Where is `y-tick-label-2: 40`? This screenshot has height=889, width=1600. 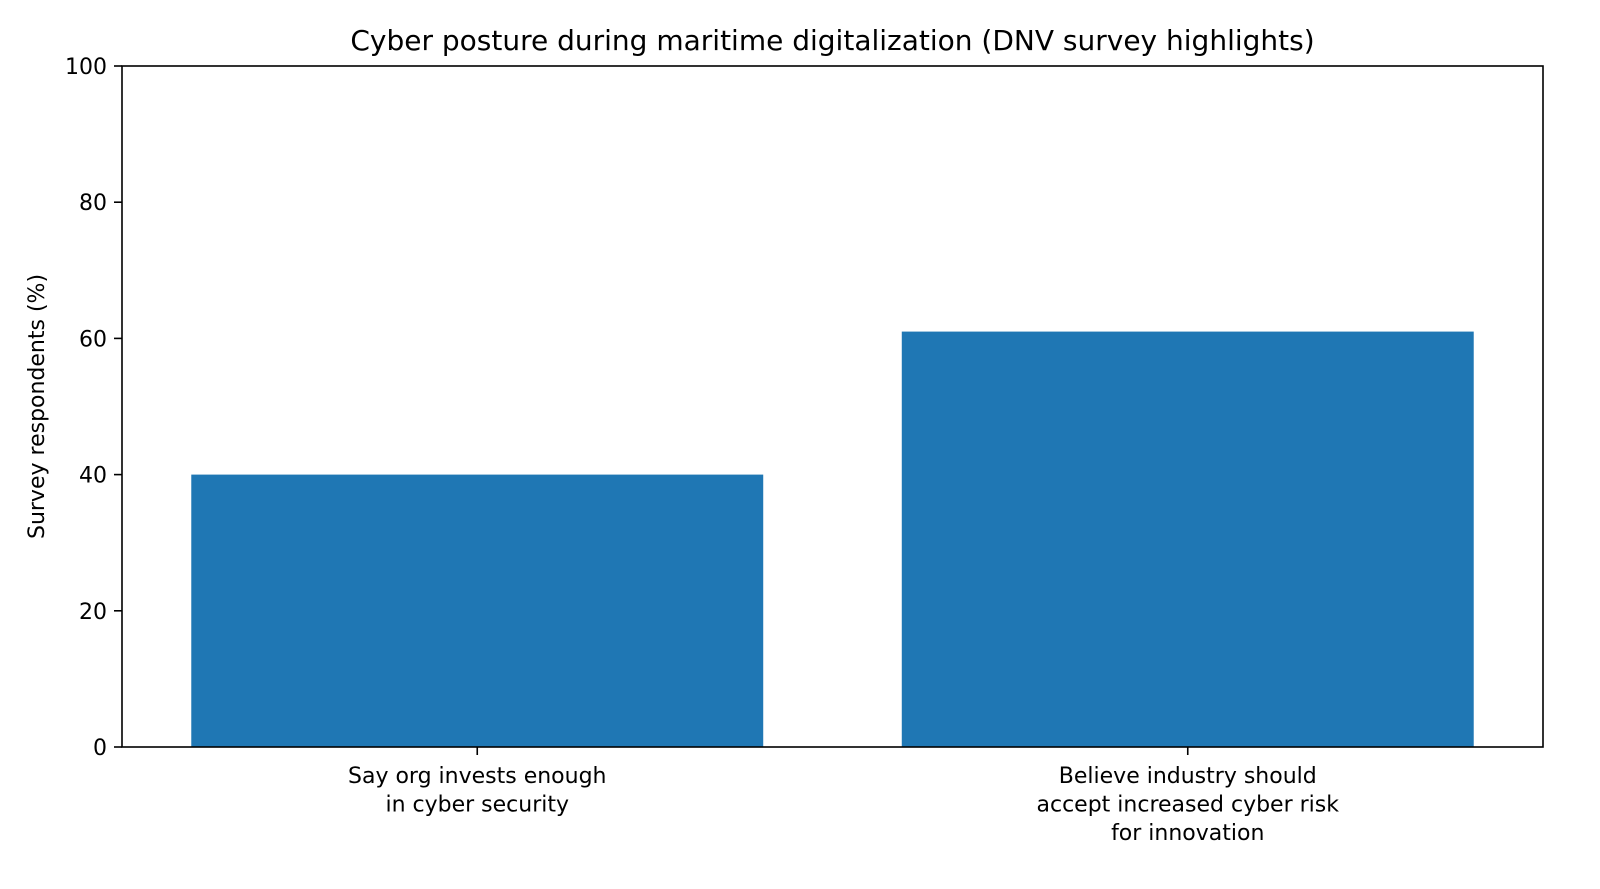 y-tick-label-2: 40 is located at coordinates (93, 476).